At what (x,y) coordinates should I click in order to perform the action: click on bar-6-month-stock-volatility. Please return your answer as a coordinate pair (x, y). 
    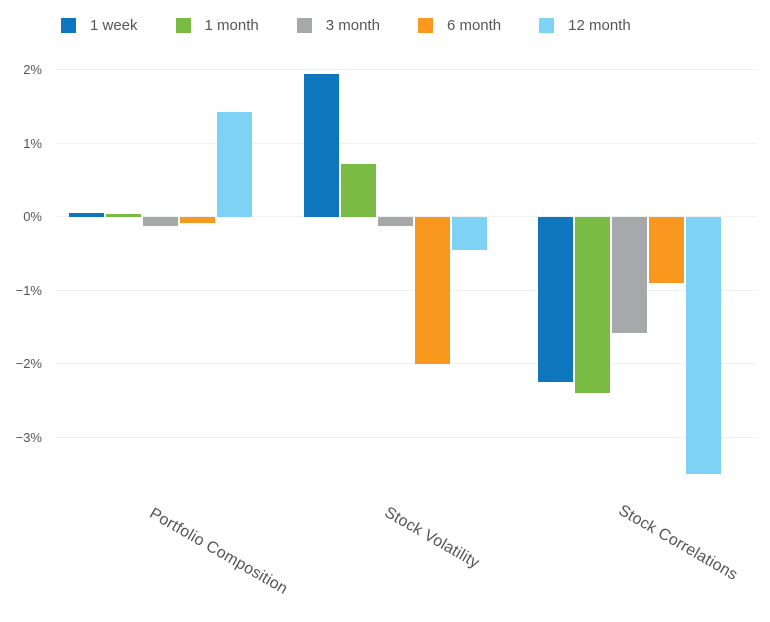
    Looking at the image, I should click on (432, 290).